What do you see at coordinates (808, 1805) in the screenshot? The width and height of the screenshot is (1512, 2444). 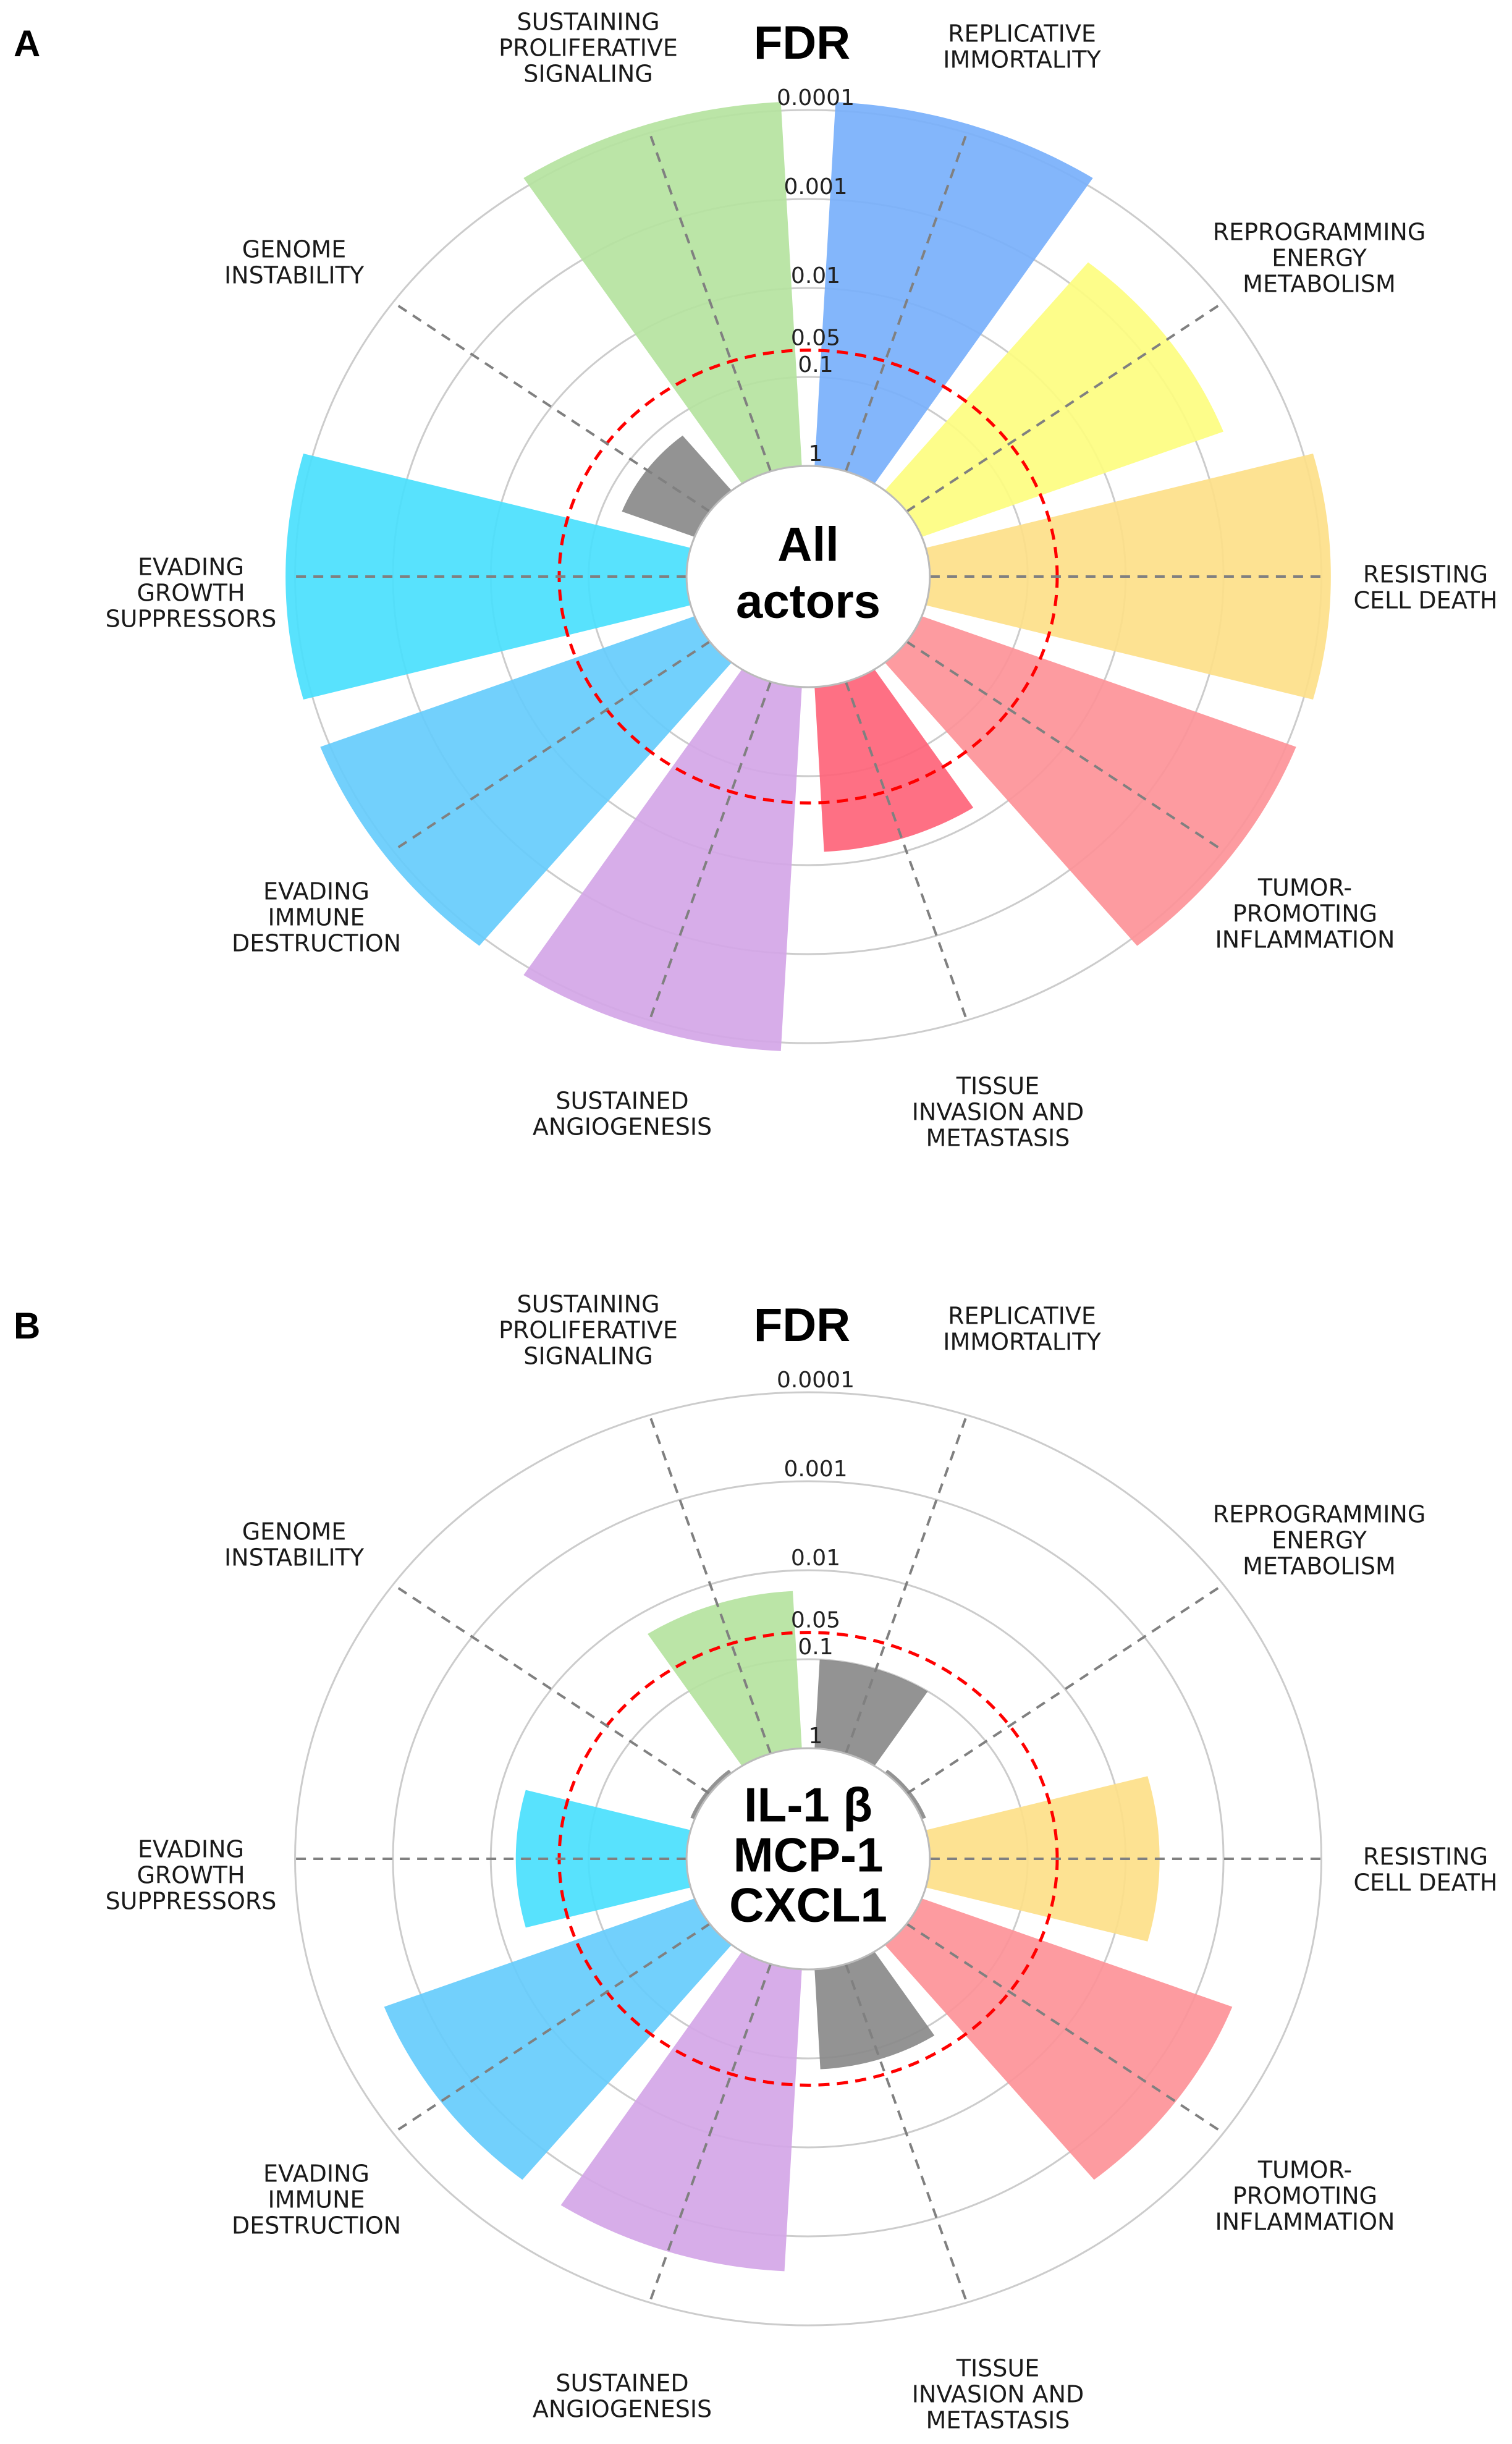 I see `center-label: IL-1 β` at bounding box center [808, 1805].